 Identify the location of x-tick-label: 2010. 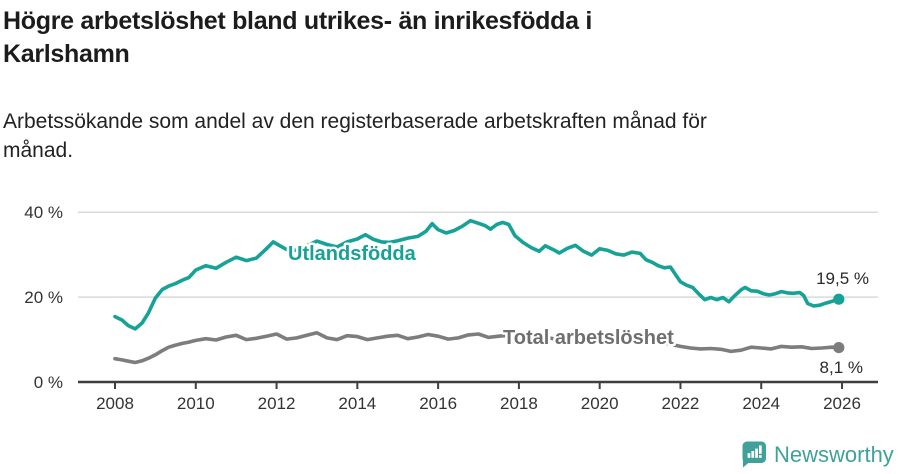
(196, 403).